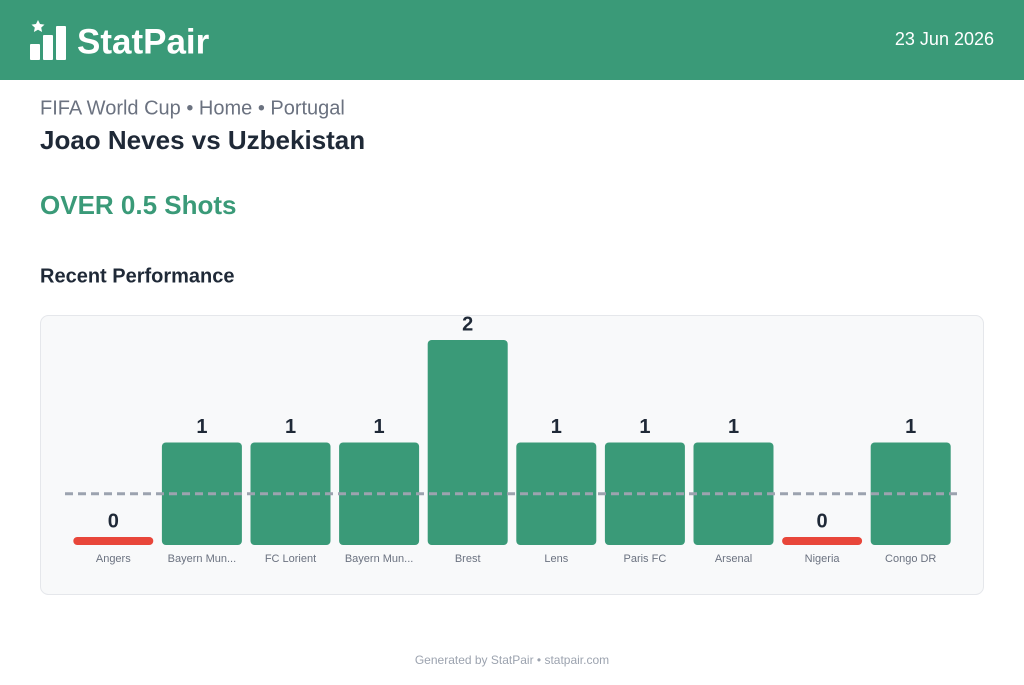 The image size is (1024, 685). Describe the element at coordinates (38, 26) in the screenshot. I see `logo-star` at that location.